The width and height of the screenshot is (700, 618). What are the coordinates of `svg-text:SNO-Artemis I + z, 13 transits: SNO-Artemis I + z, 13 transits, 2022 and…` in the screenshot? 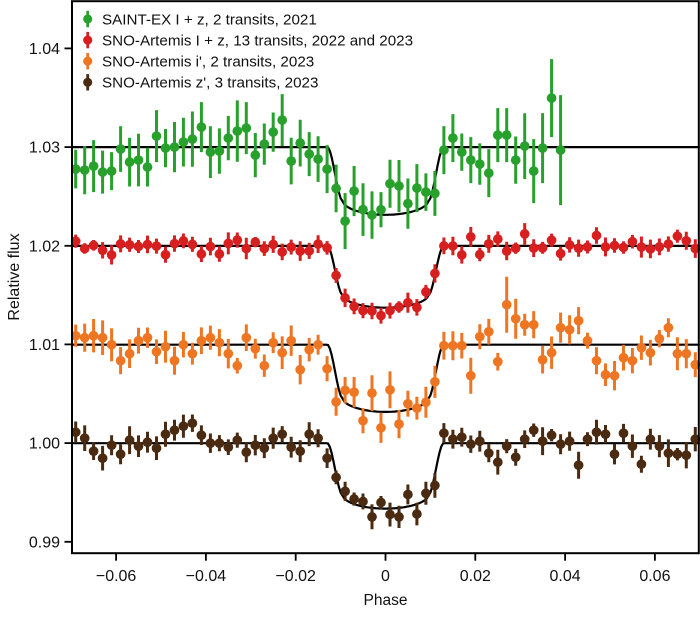 It's located at (257, 40).